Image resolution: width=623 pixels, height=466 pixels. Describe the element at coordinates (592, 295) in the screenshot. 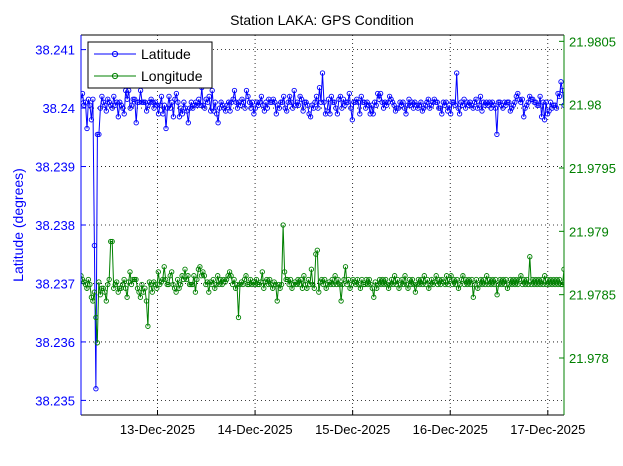

I see `right-tick-label: 21.9785` at that location.